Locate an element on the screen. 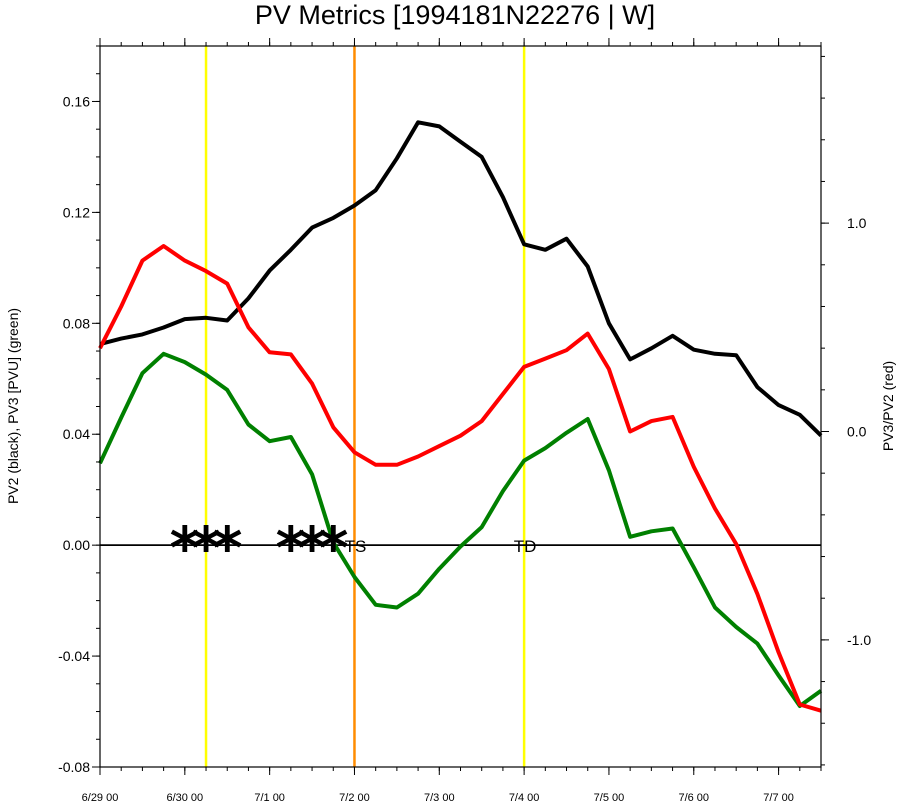 The image size is (910, 805). y-tick-label-left: -0.08 is located at coordinates (74, 767).